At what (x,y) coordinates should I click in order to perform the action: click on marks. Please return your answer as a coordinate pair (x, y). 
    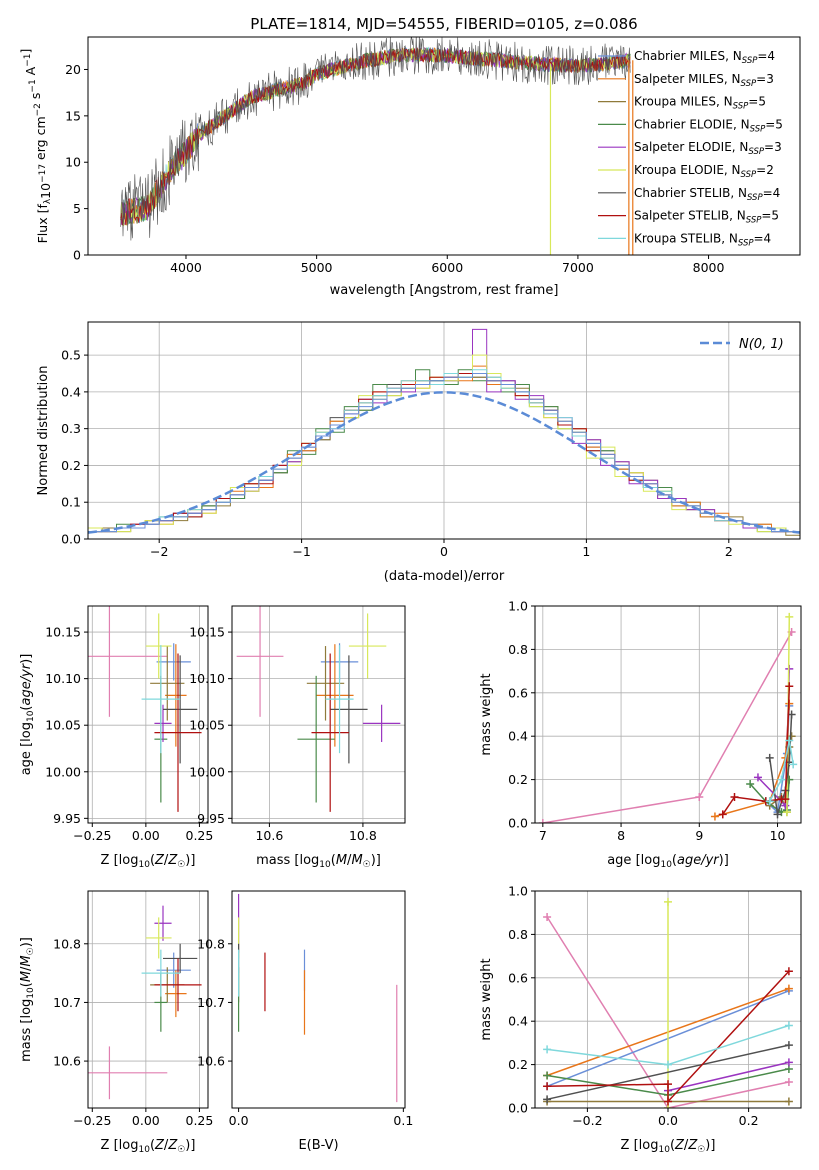
    Looking at the image, I should click on (668, 1002).